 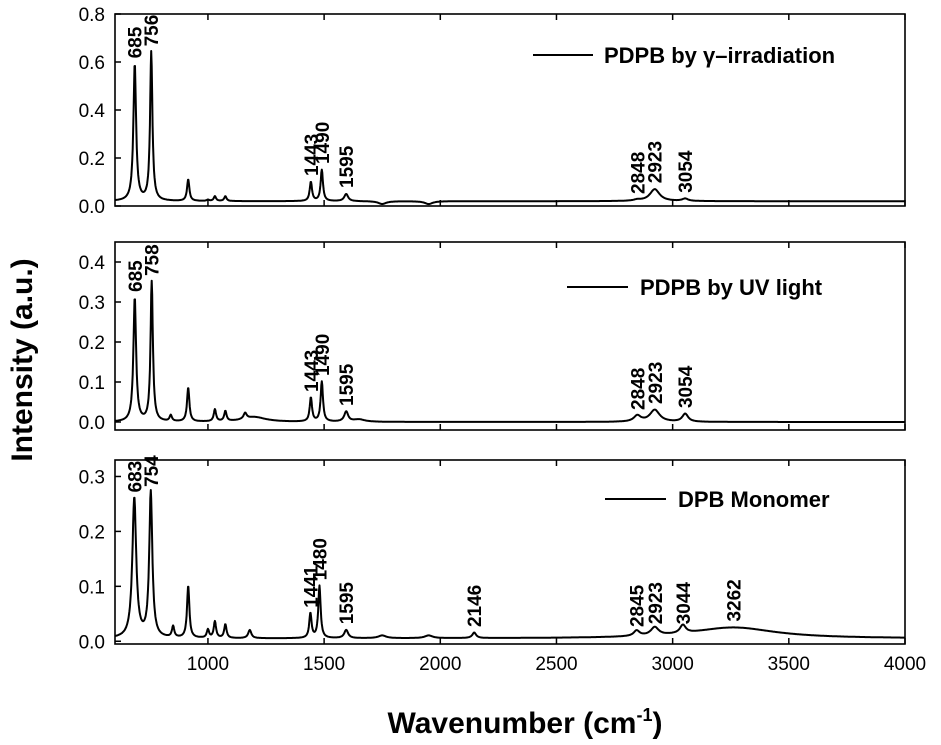 What do you see at coordinates (320, 559) in the screenshot?
I see `peak-label: 1480` at bounding box center [320, 559].